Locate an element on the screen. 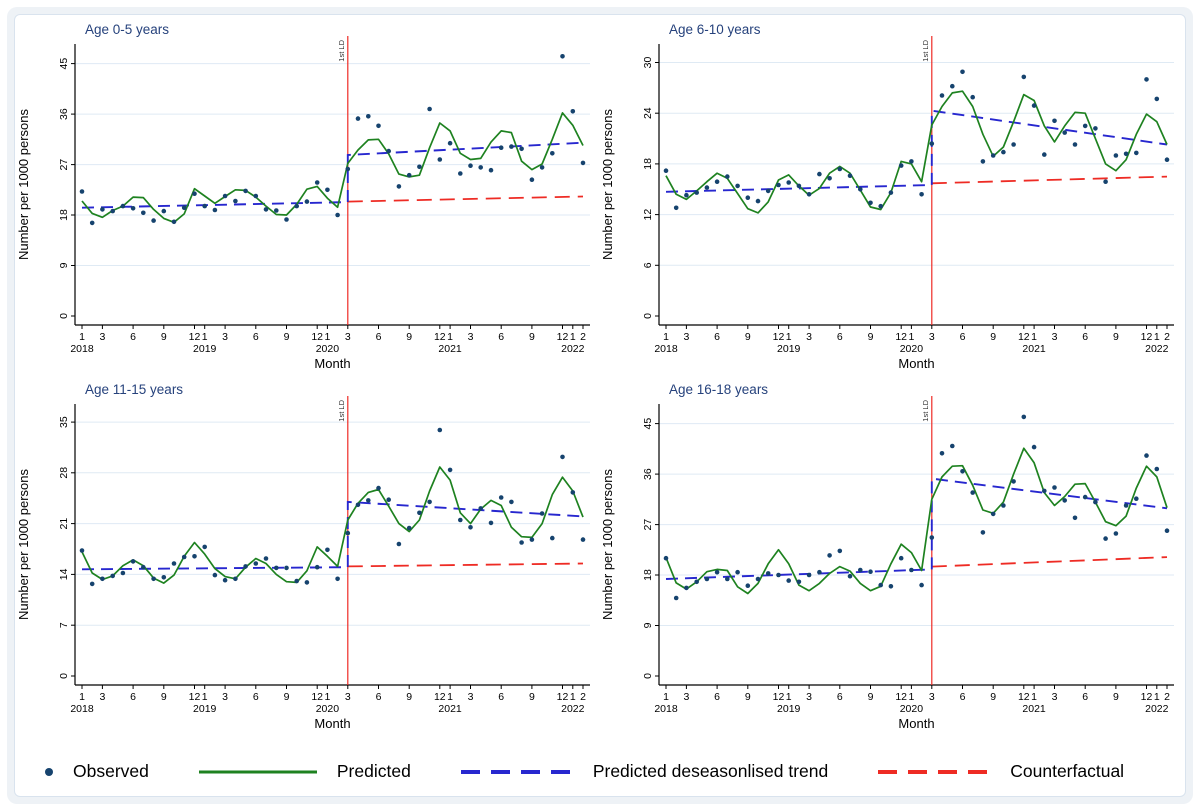 This screenshot has width=1200, height=811. counterfactual-line is located at coordinates (465, 199).